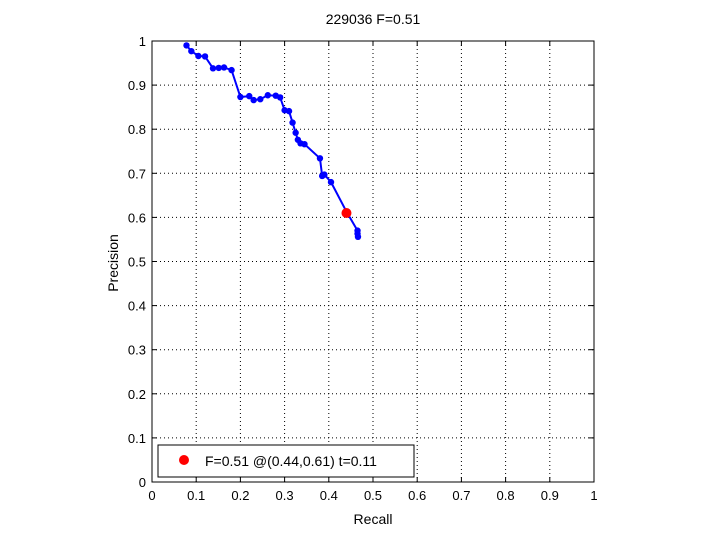  I want to click on y-tick-label: 0.8, so click(137, 129).